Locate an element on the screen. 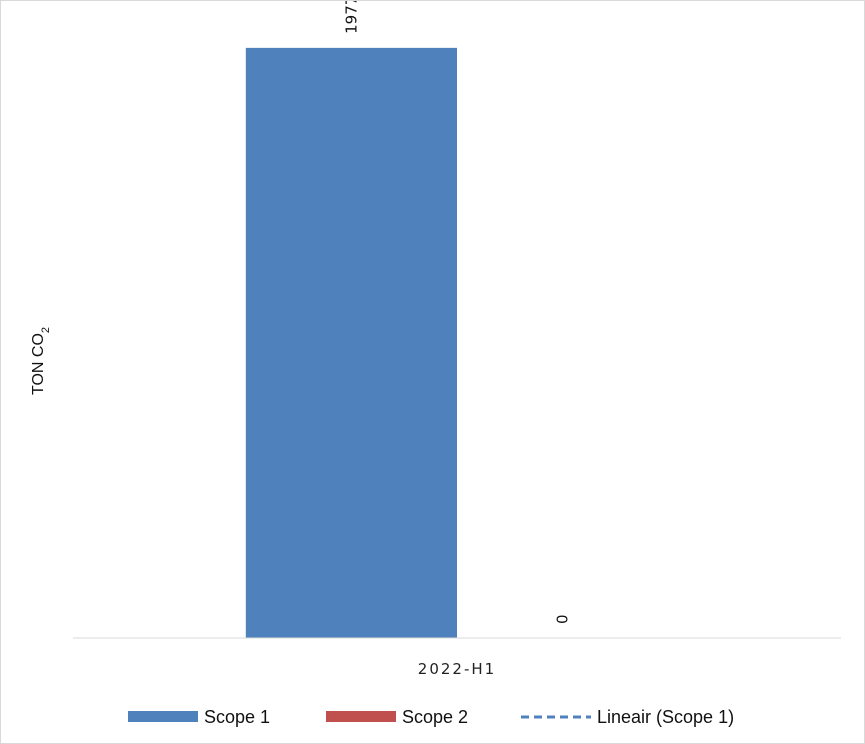 The image size is (865, 744). data-label-scope-1: 1977 is located at coordinates (351, 17).